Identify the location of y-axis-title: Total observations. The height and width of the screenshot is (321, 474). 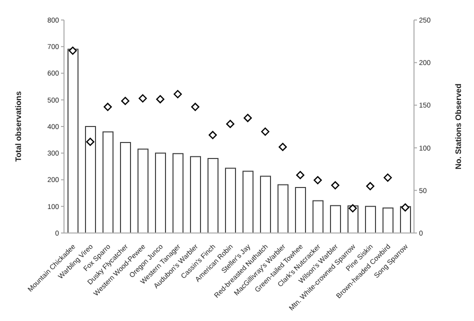
(18, 126).